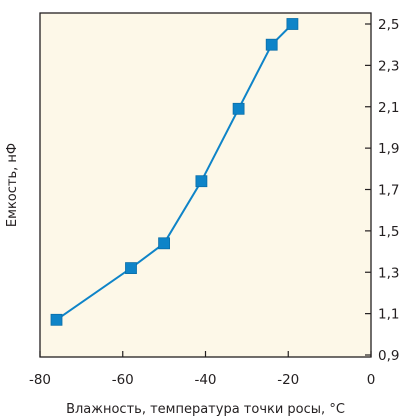 This screenshot has height=419, width=403. I want to click on y-tick-label: 1,3, so click(388, 273).